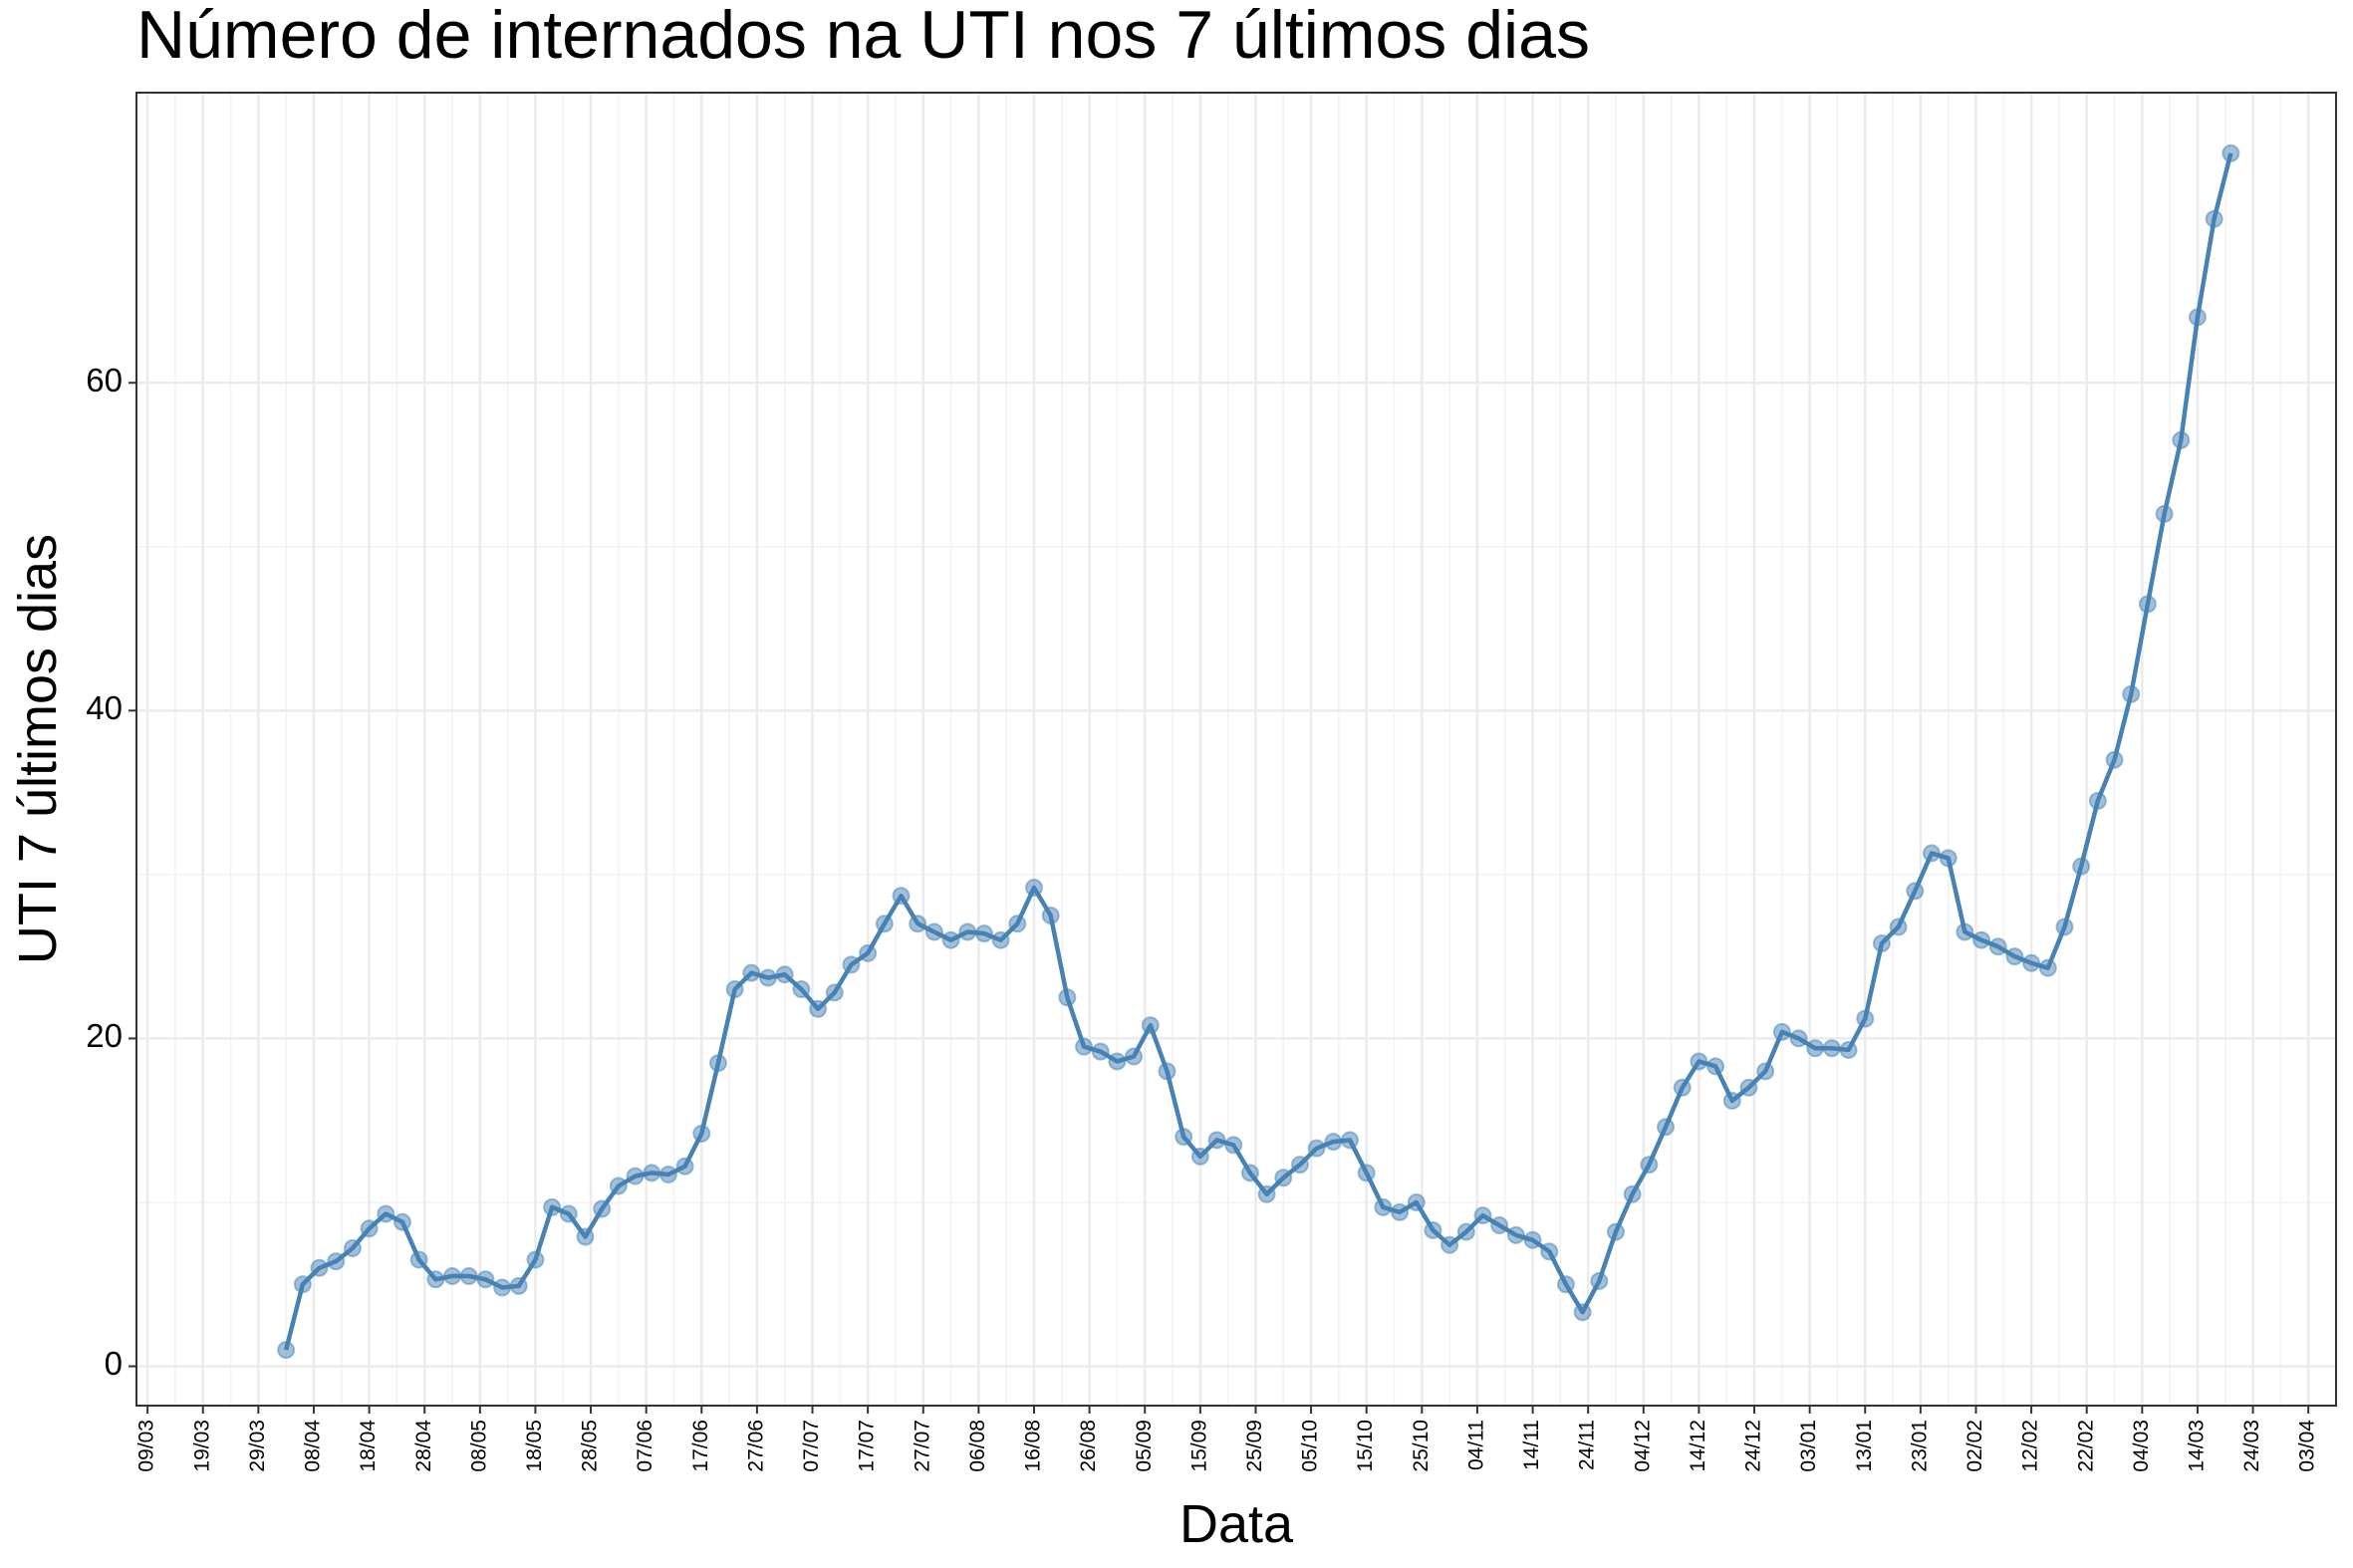 This screenshot has height=1568, width=2353. What do you see at coordinates (478, 1446) in the screenshot?
I see `x-tick-label: 08/05` at bounding box center [478, 1446].